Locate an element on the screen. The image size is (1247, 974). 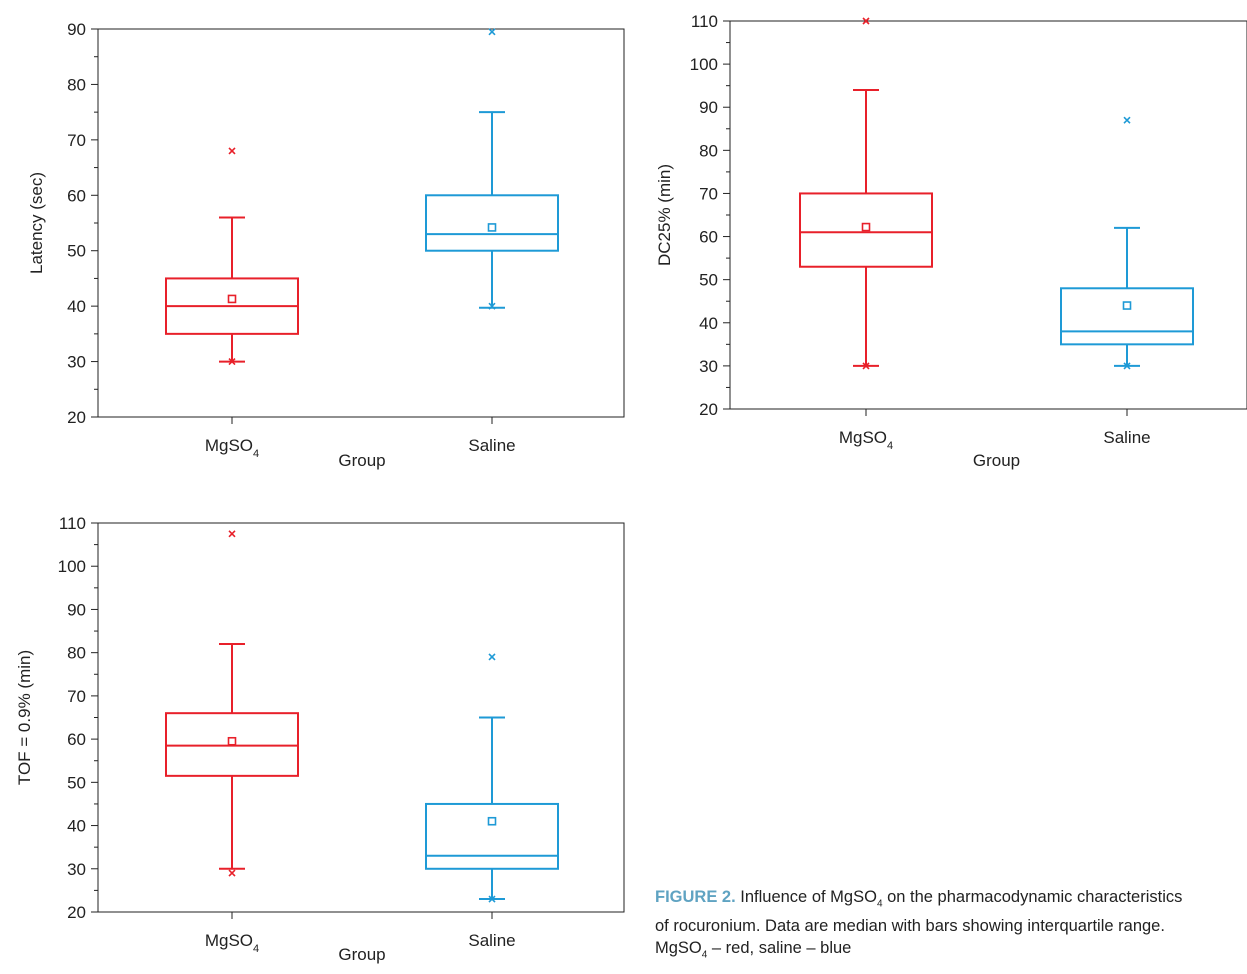
y-axis-label: DC25% (min) is located at coordinates (664, 215).